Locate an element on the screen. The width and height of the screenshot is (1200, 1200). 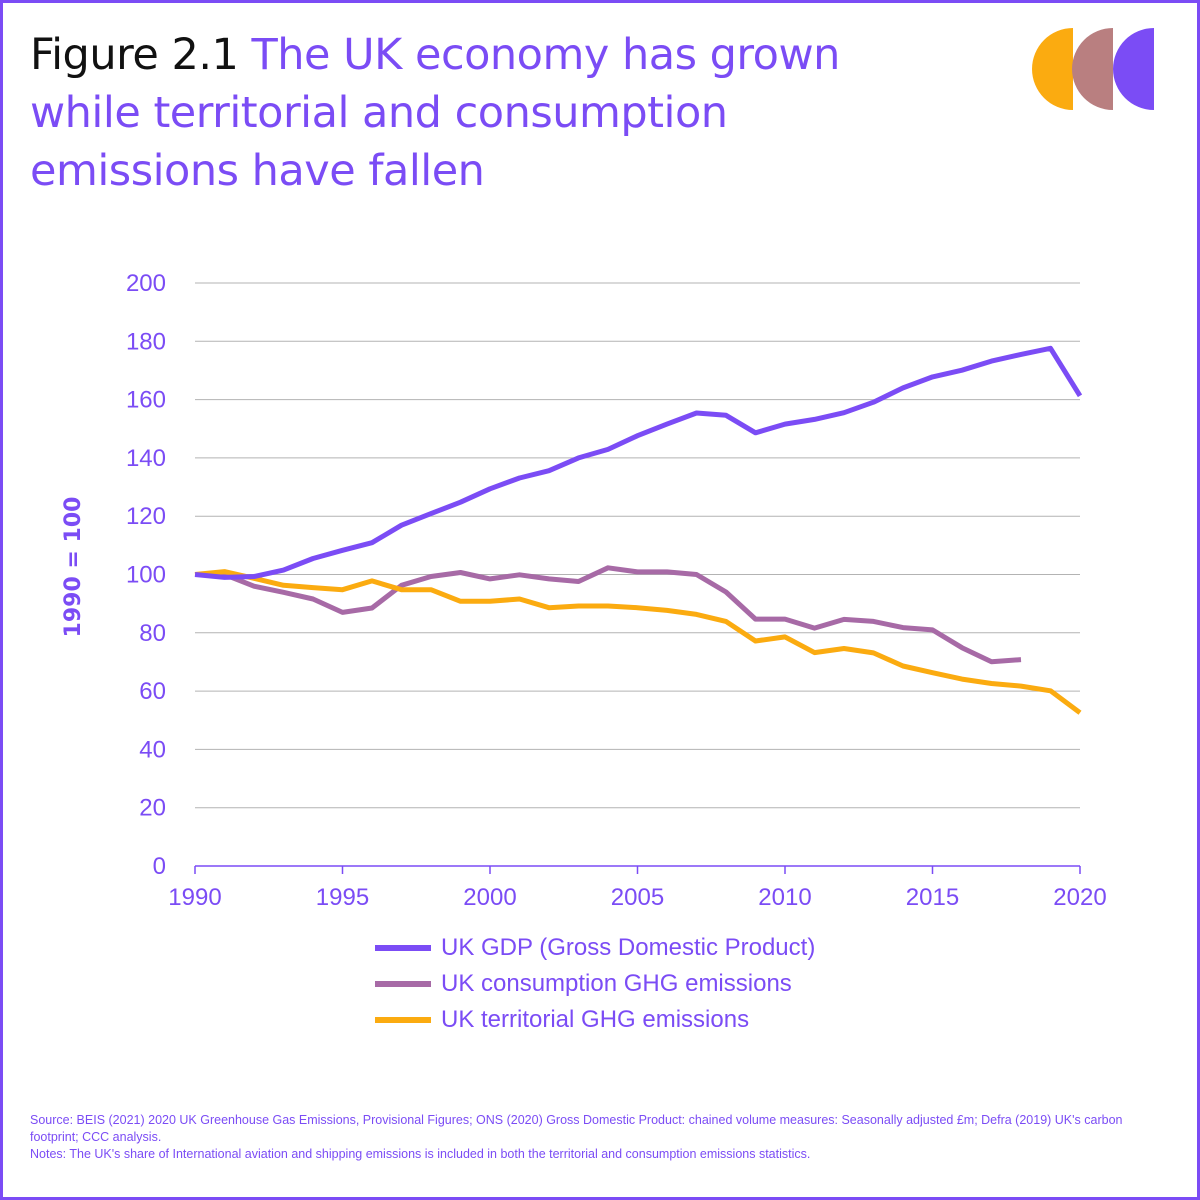
legend-swatch-territorial is located at coordinates (403, 1020).